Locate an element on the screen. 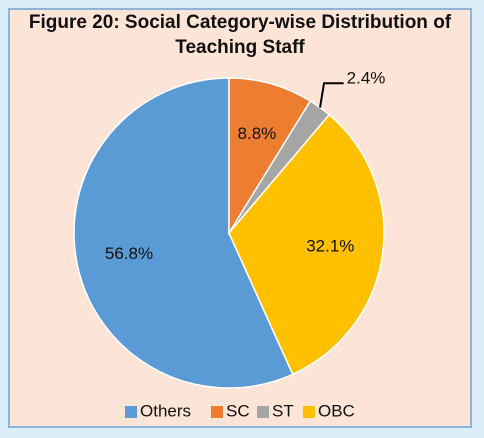  leader-line is located at coordinates (331, 95).